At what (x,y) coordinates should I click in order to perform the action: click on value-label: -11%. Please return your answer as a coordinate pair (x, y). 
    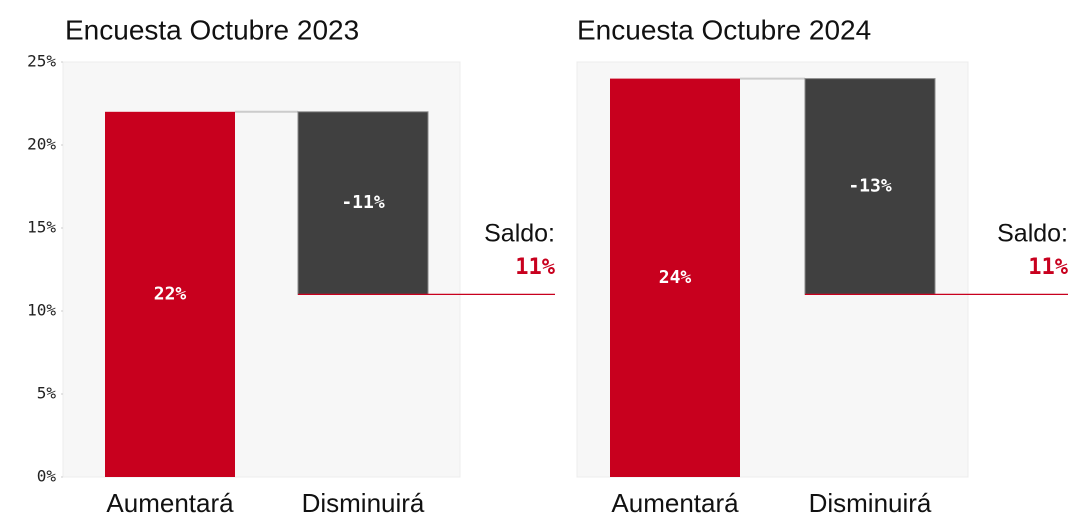
    Looking at the image, I should click on (363, 202).